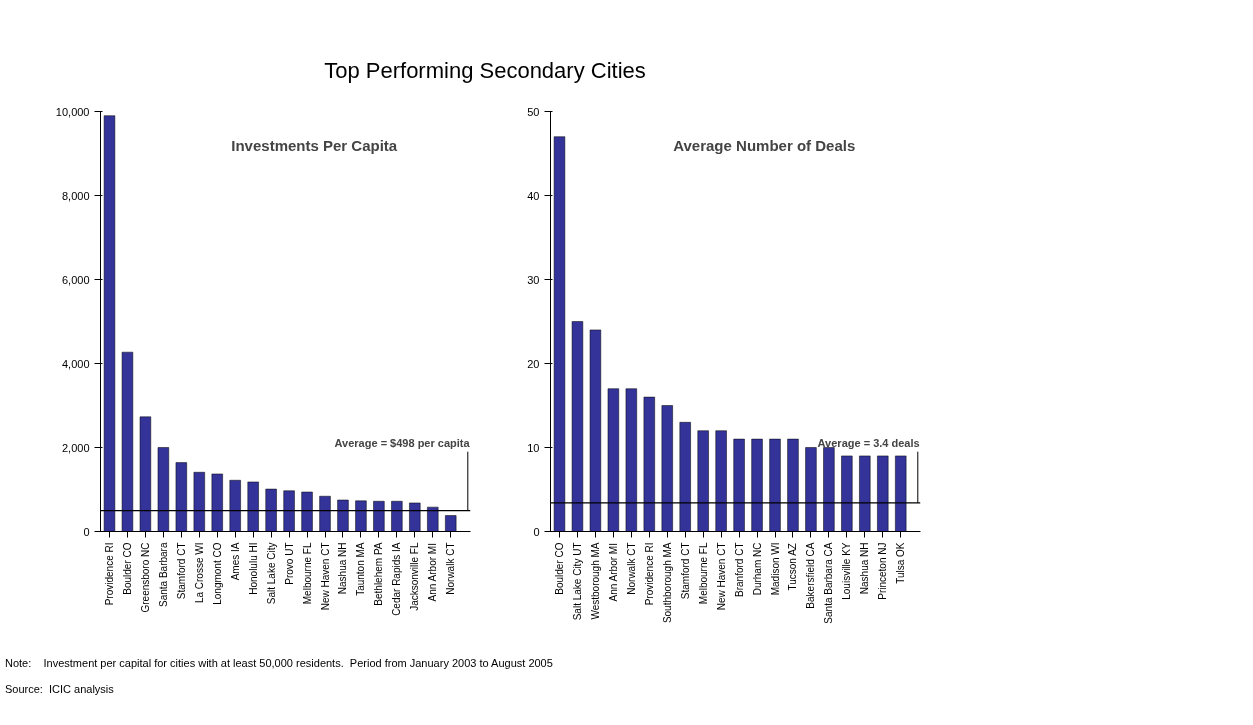 This screenshot has width=1253, height=725. What do you see at coordinates (847, 571) in the screenshot?
I see `x-tick-label: Louisville KY` at bounding box center [847, 571].